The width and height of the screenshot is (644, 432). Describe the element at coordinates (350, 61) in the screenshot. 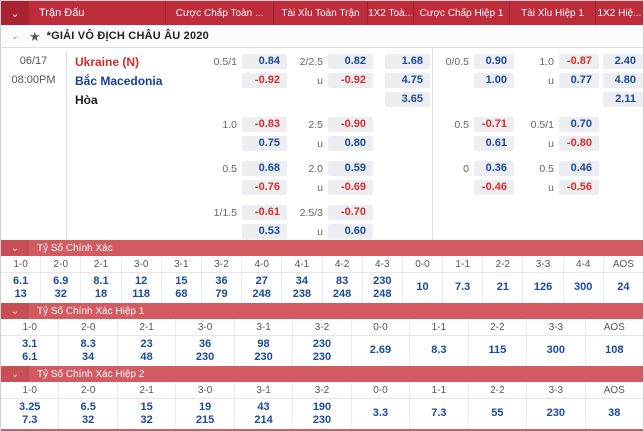

I see `ft-overunder-odds: 0.82` at that location.